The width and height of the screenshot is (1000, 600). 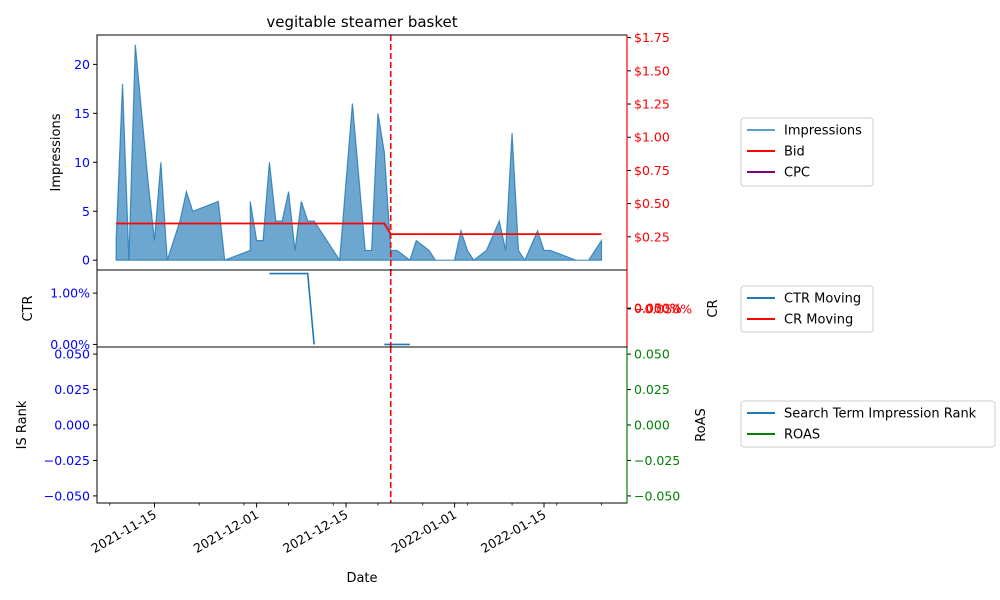 I want to click on y-tick-label-right: 0.050%, so click(x=658, y=308).